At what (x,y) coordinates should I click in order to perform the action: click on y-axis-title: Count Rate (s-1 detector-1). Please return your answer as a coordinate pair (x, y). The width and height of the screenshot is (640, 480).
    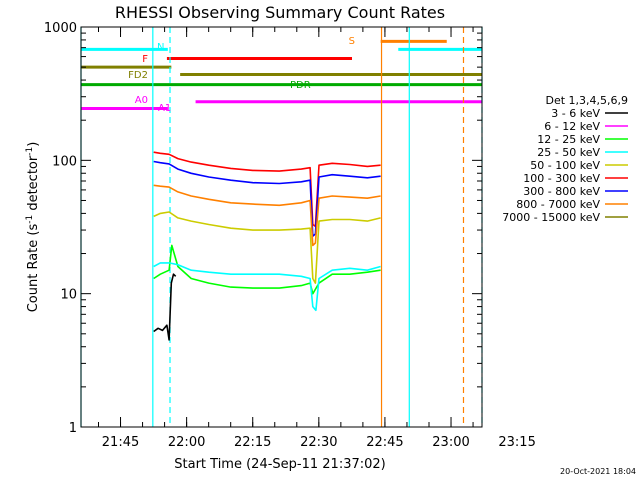
    Looking at the image, I should click on (33, 227).